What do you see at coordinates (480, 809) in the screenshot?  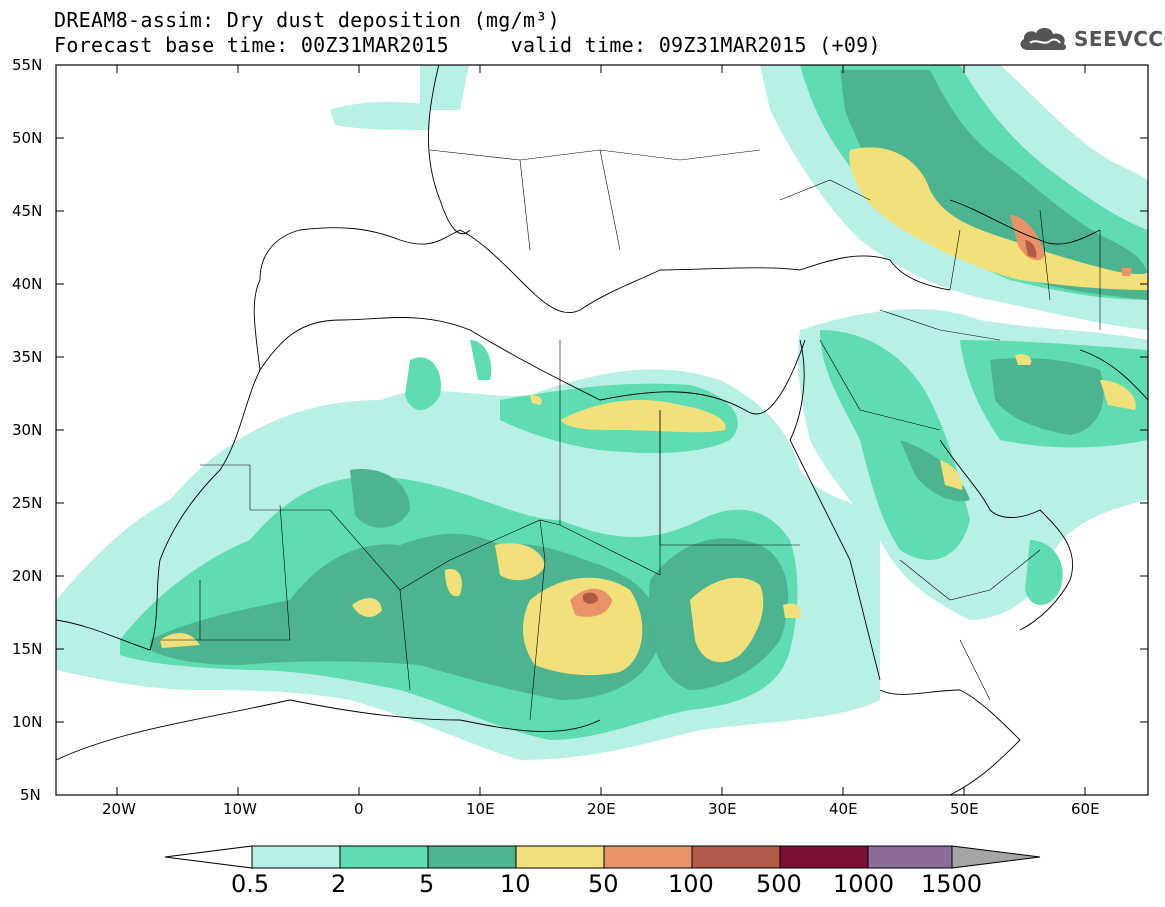 I see `lon-label: 10E` at bounding box center [480, 809].